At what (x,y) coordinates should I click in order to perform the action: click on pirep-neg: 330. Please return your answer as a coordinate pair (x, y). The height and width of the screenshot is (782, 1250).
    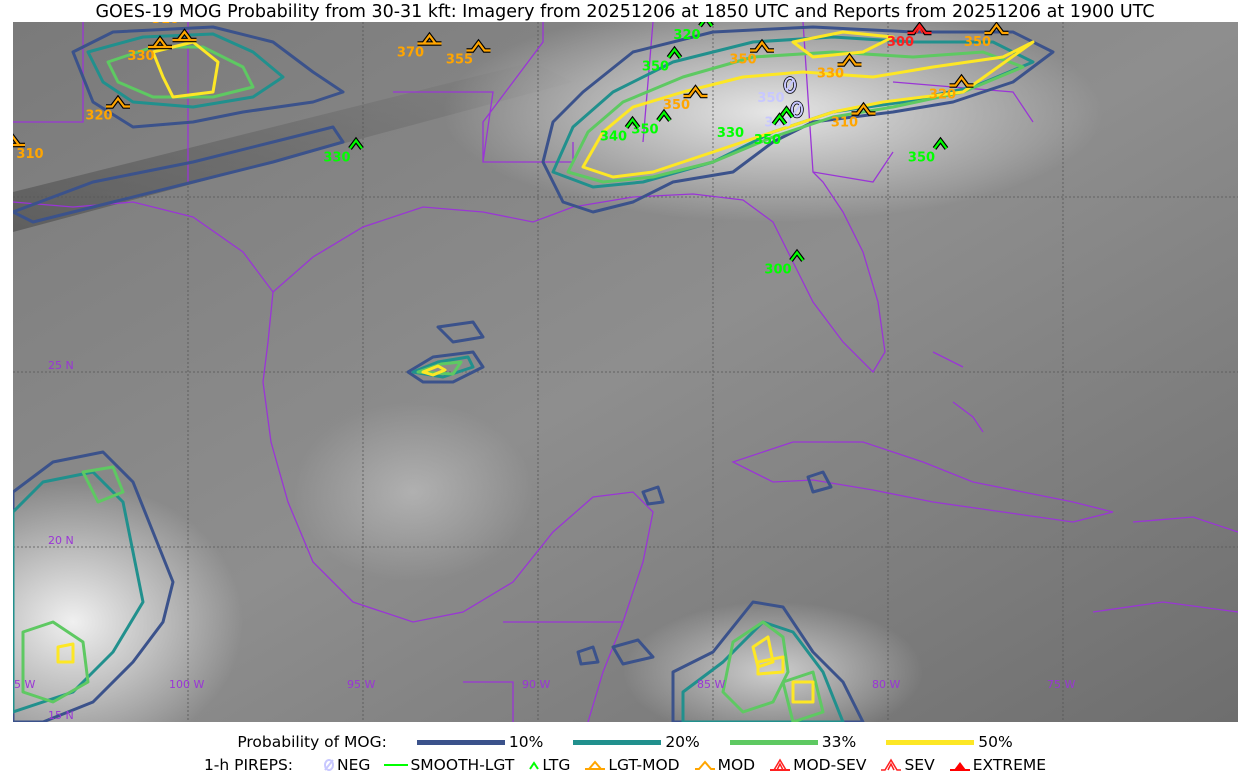
    Looking at the image, I should click on (784, 115).